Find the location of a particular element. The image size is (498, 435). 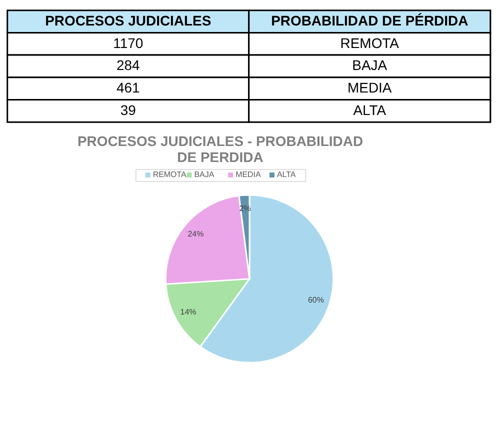

legend-label: MEDIA is located at coordinates (249, 175).